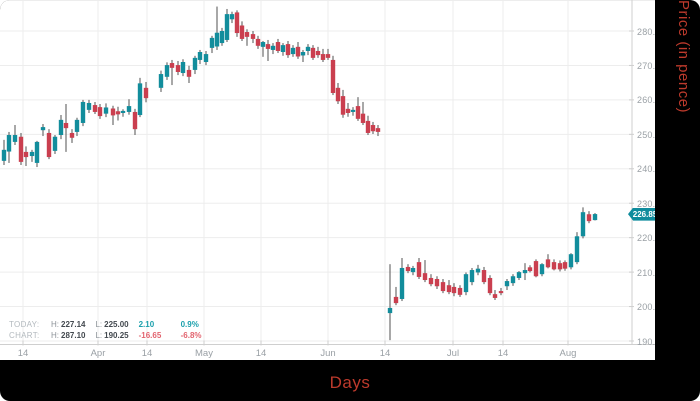  What do you see at coordinates (98, 353) in the screenshot?
I see `x-tick-label: Apr` at bounding box center [98, 353].